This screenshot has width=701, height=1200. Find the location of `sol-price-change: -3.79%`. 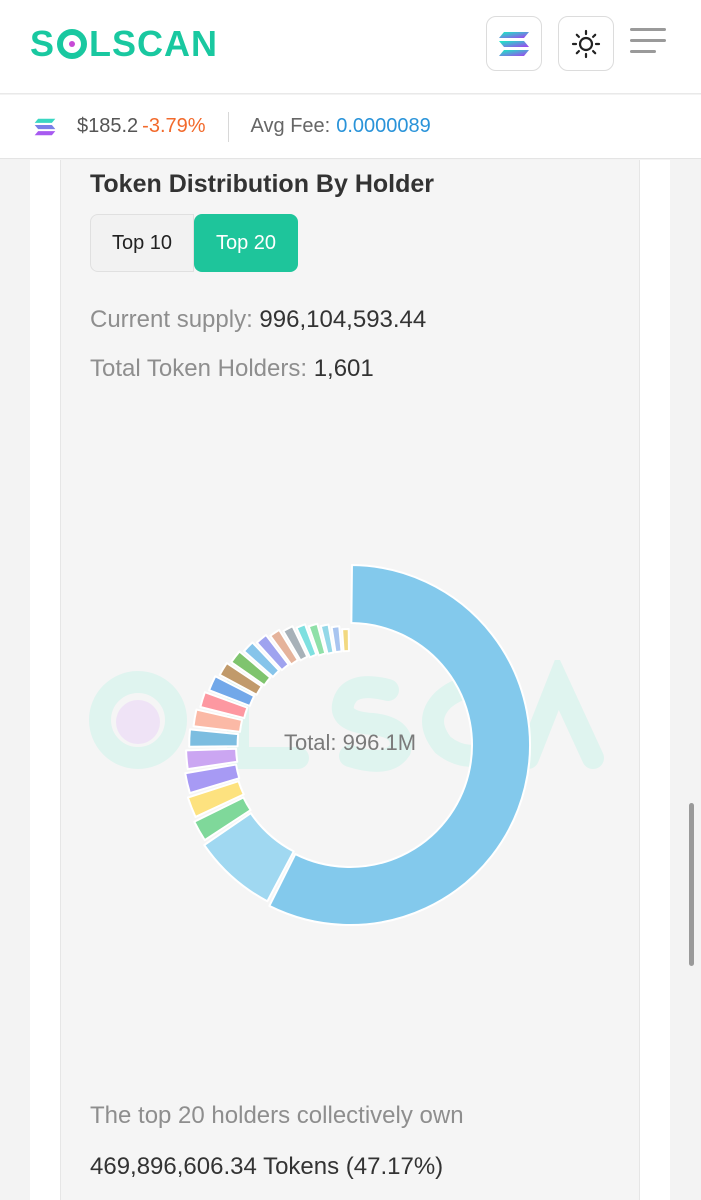

sol-price-change: -3.79% is located at coordinates (174, 126).